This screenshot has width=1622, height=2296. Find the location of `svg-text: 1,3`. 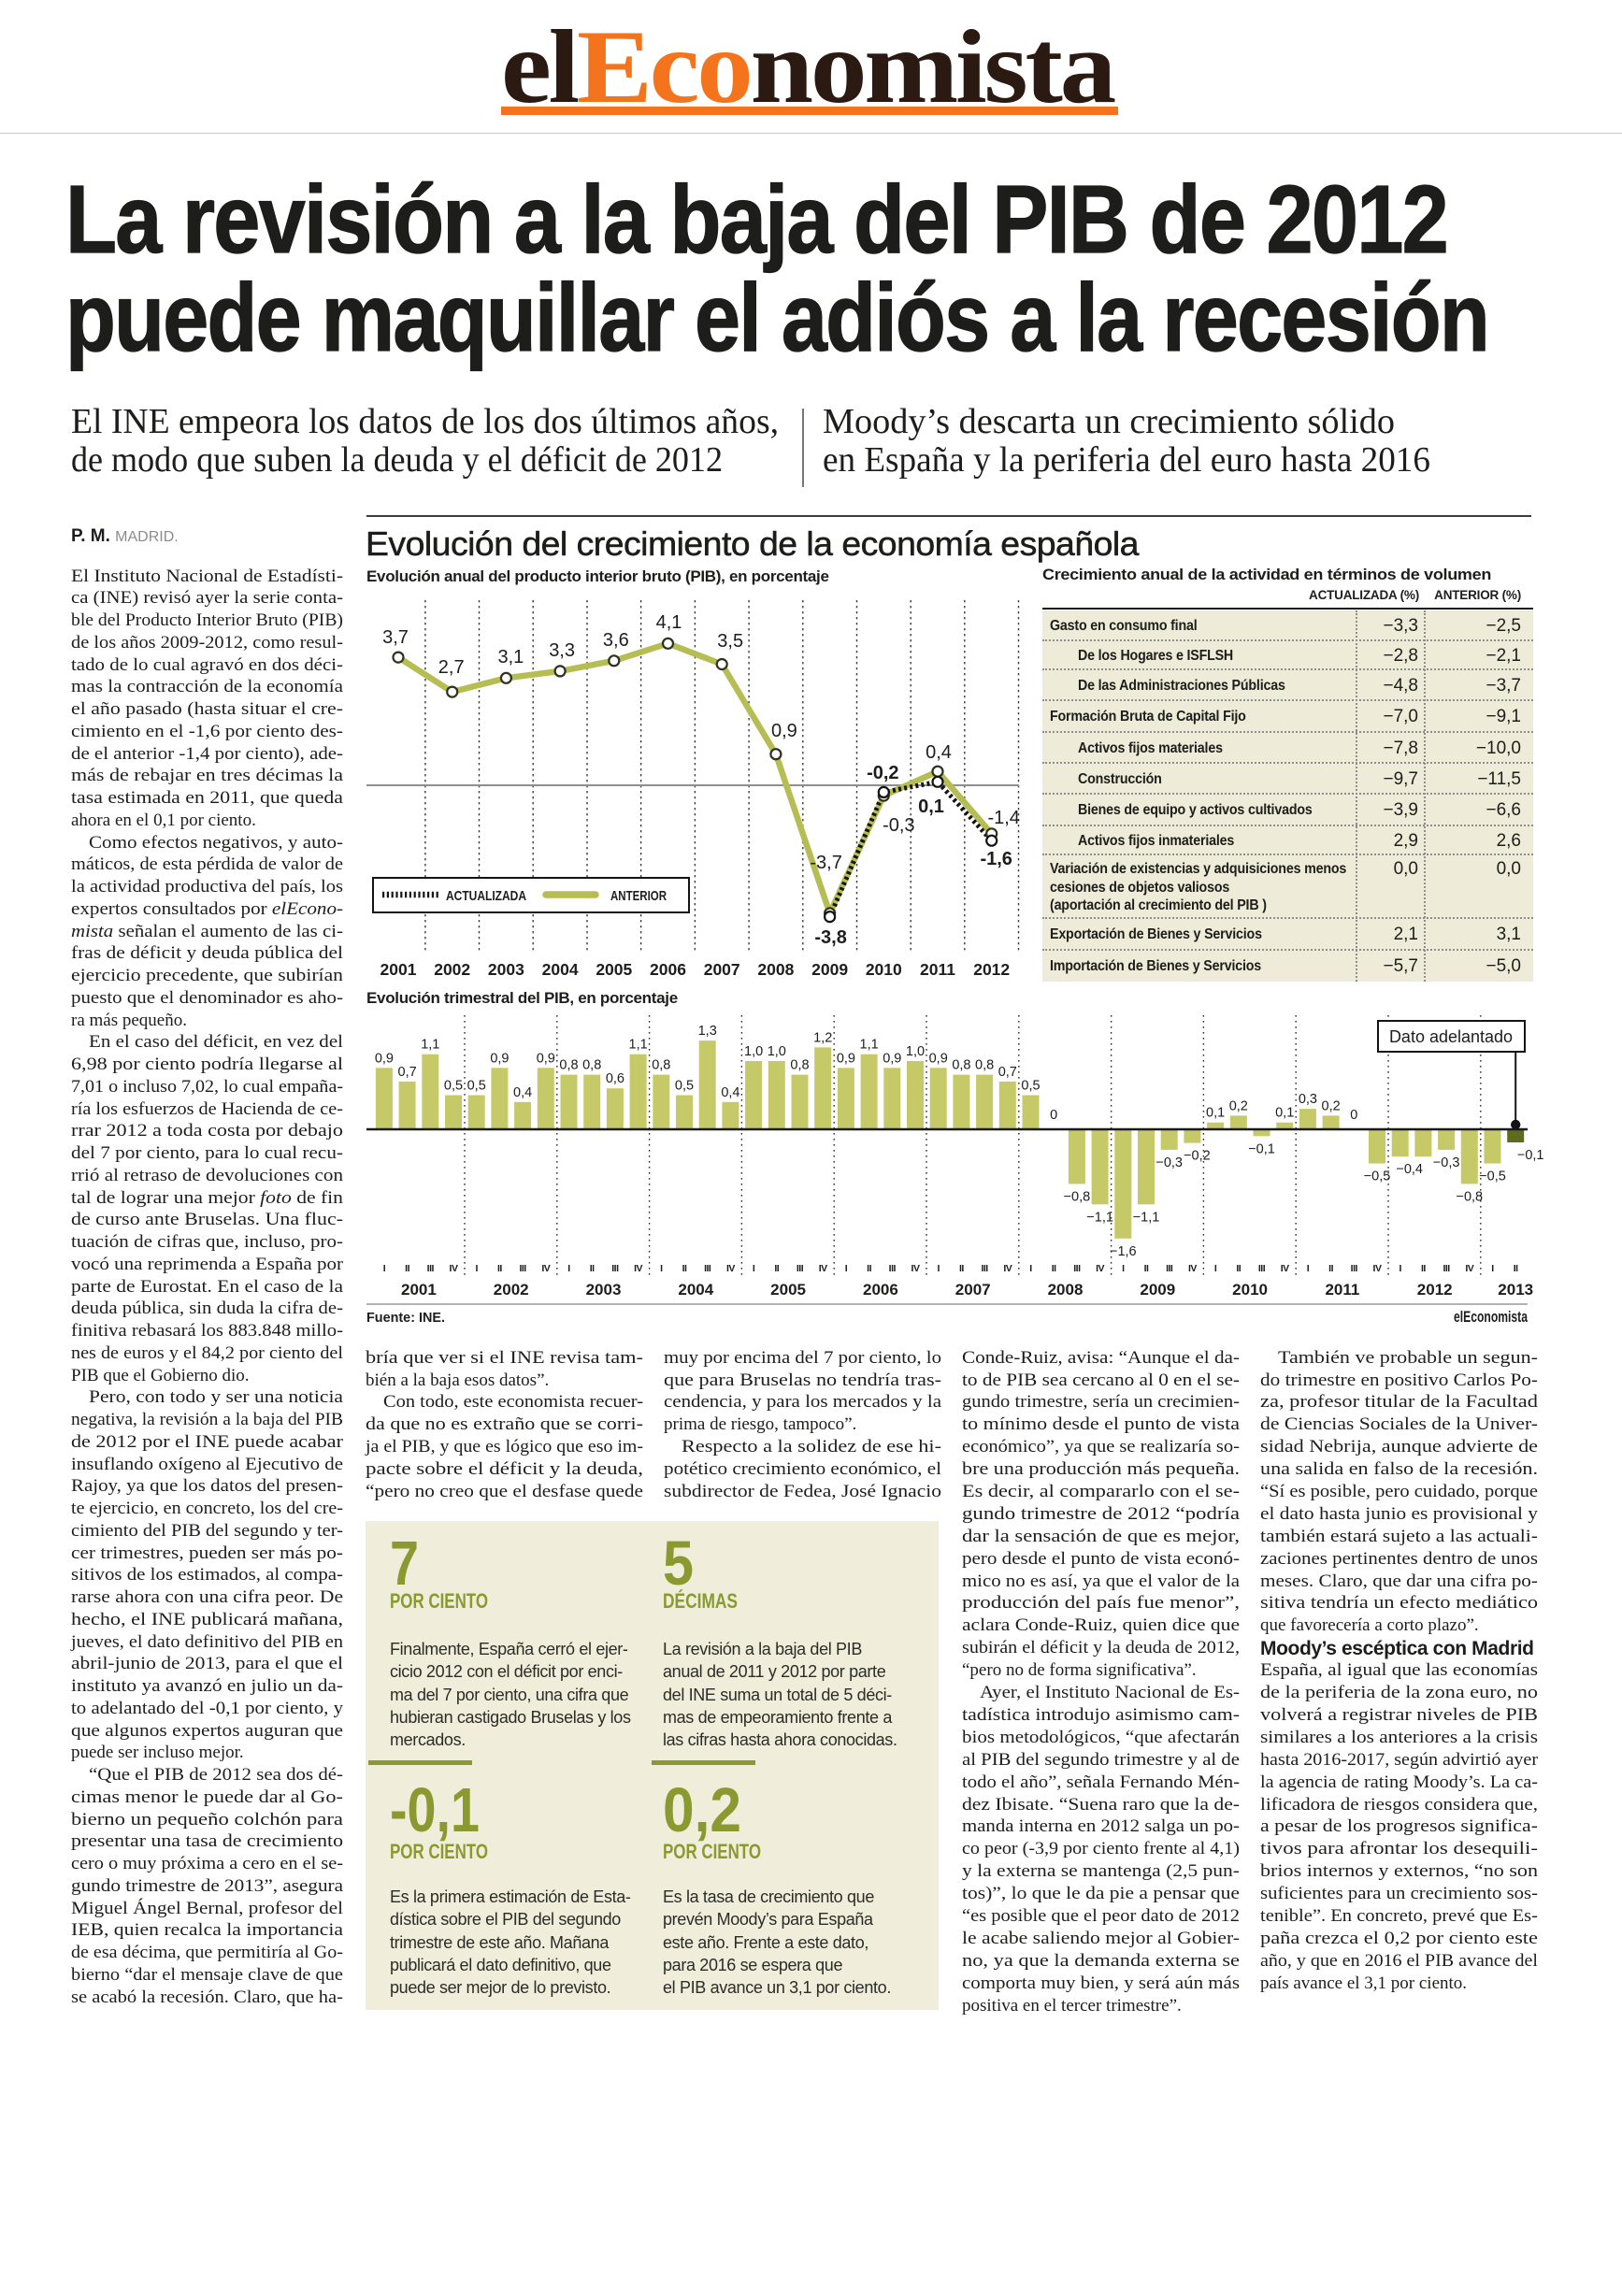

svg-text: 1,3 is located at coordinates (707, 1031).